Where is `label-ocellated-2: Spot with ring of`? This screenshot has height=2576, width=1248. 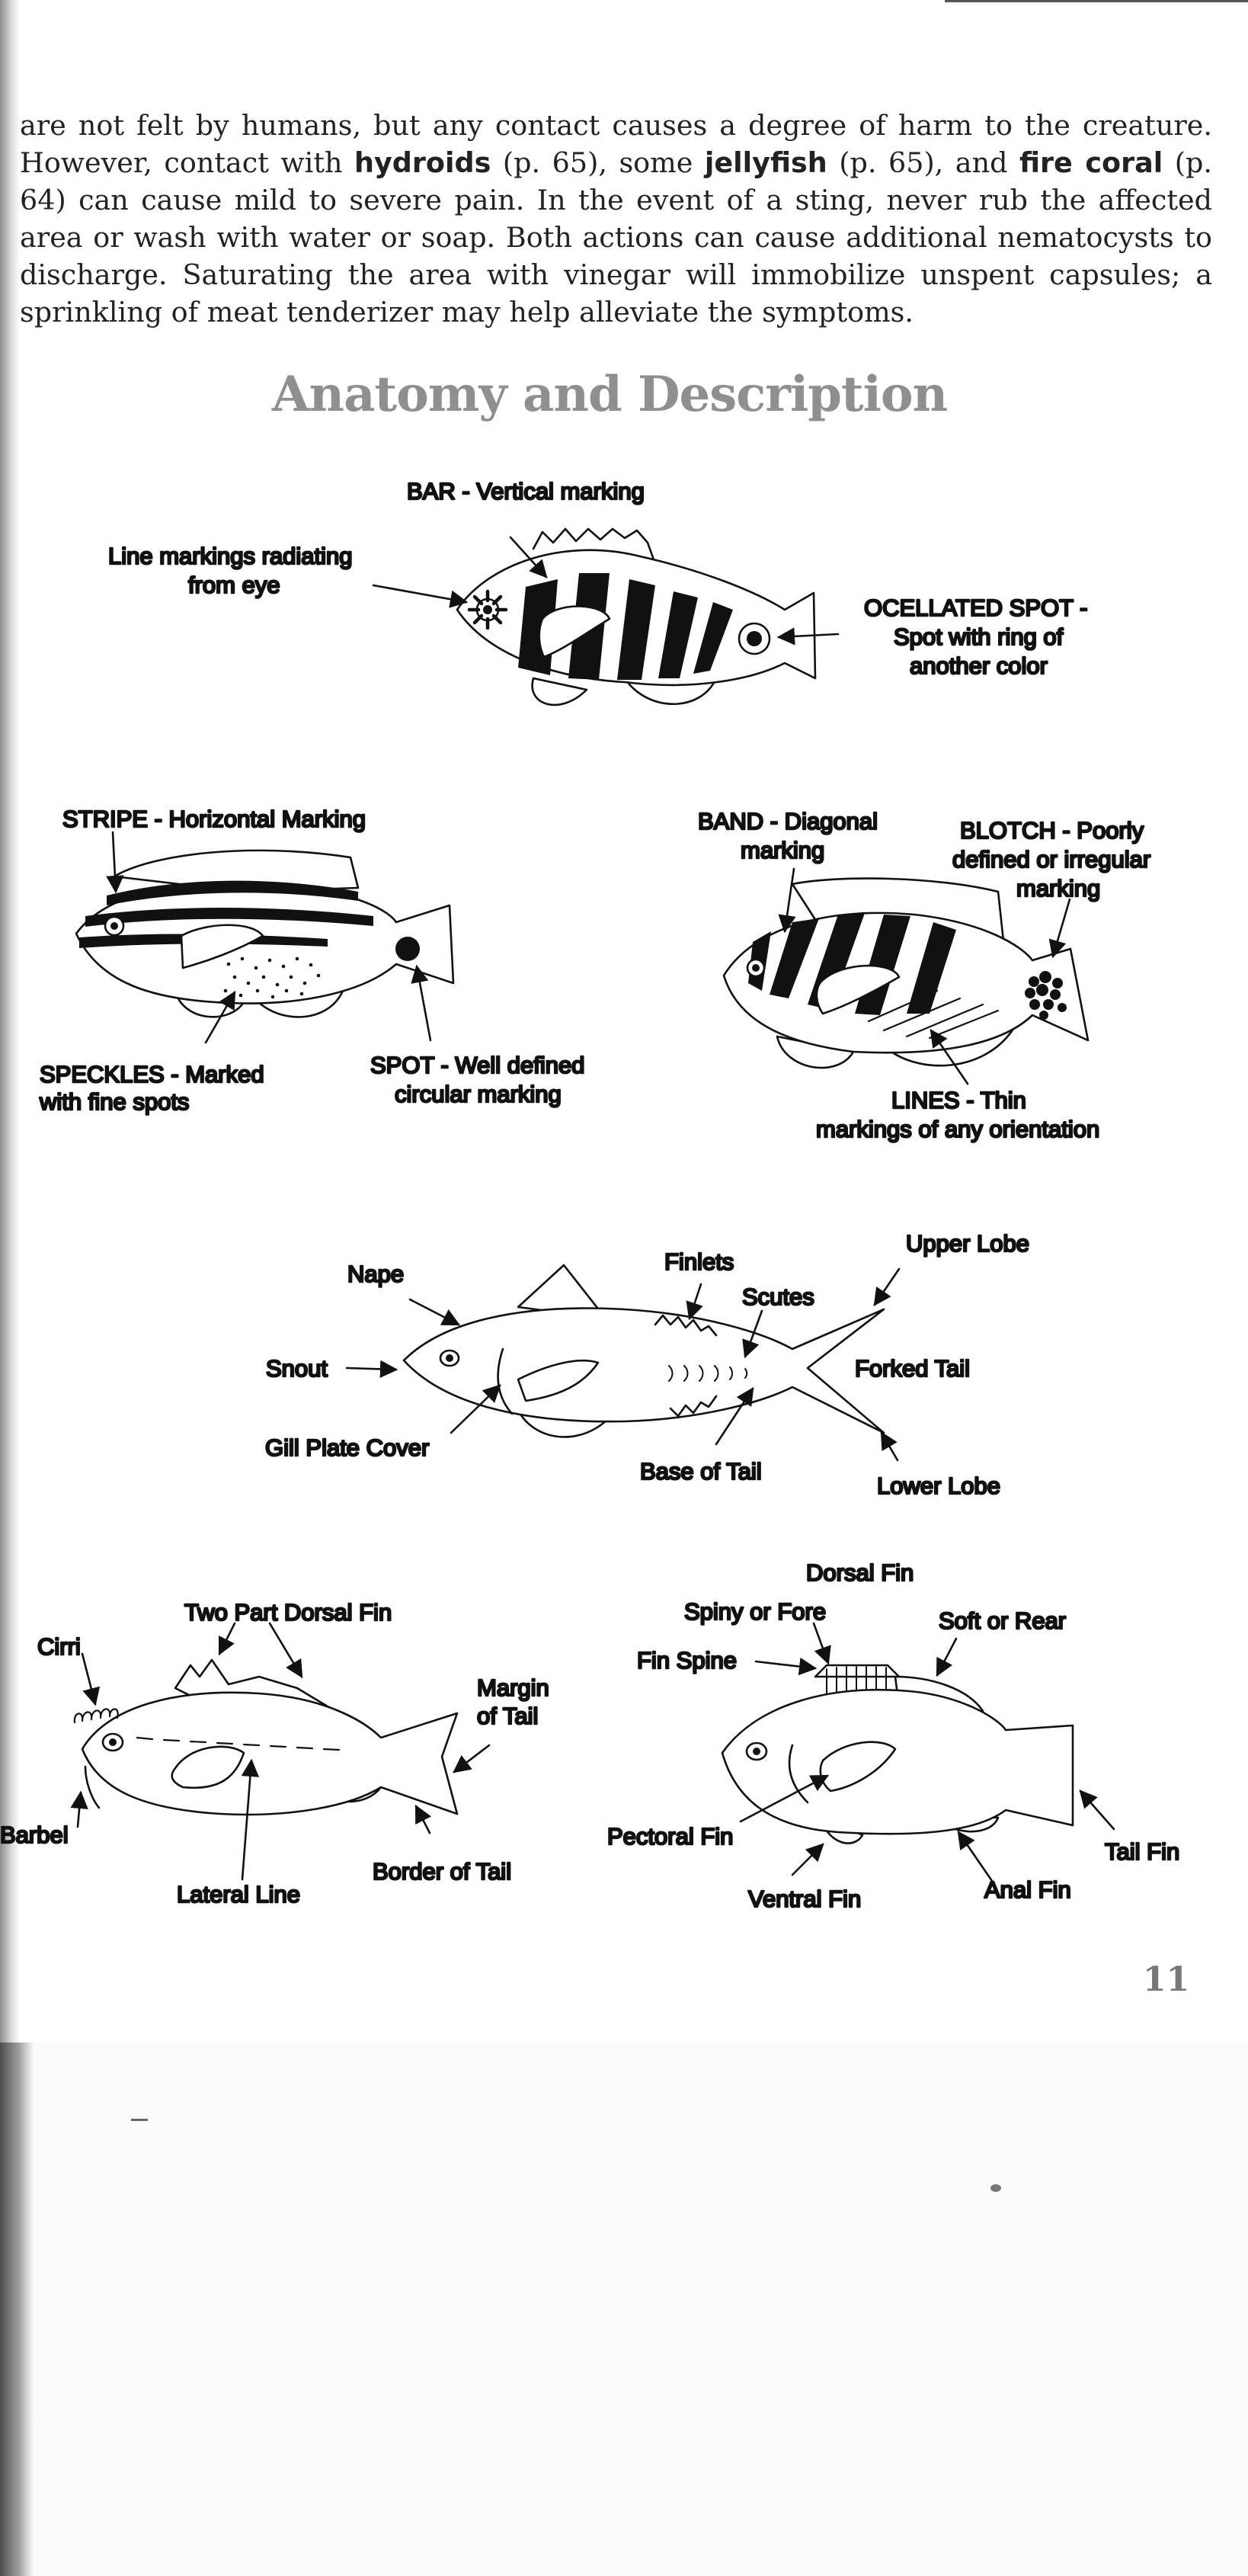 label-ocellated-2: Spot with ring of is located at coordinates (979, 636).